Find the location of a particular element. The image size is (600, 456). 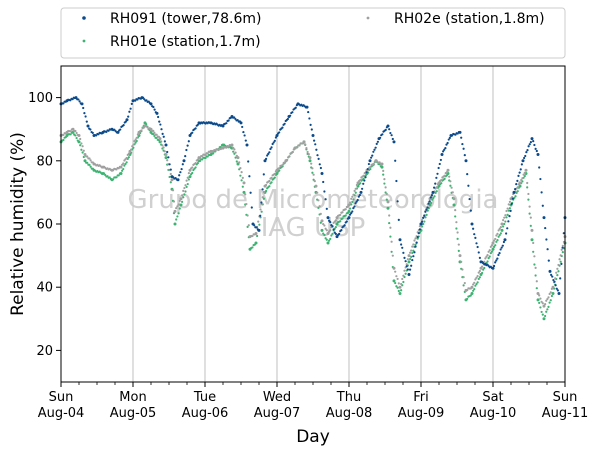

x-tick-label-day: Sun is located at coordinates (61, 397).